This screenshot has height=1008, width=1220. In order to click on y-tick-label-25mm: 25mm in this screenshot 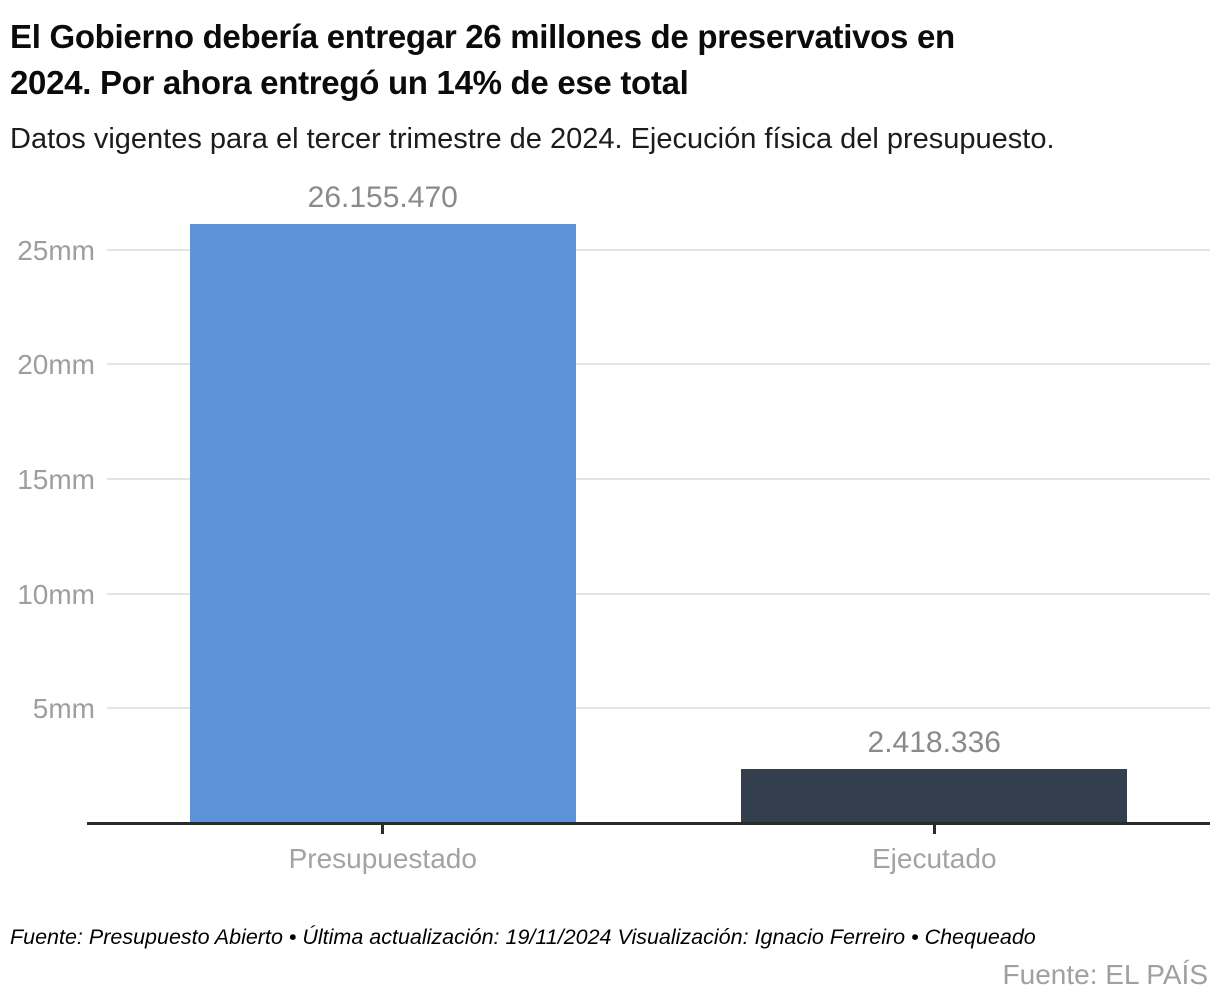, I will do `click(56, 250)`.